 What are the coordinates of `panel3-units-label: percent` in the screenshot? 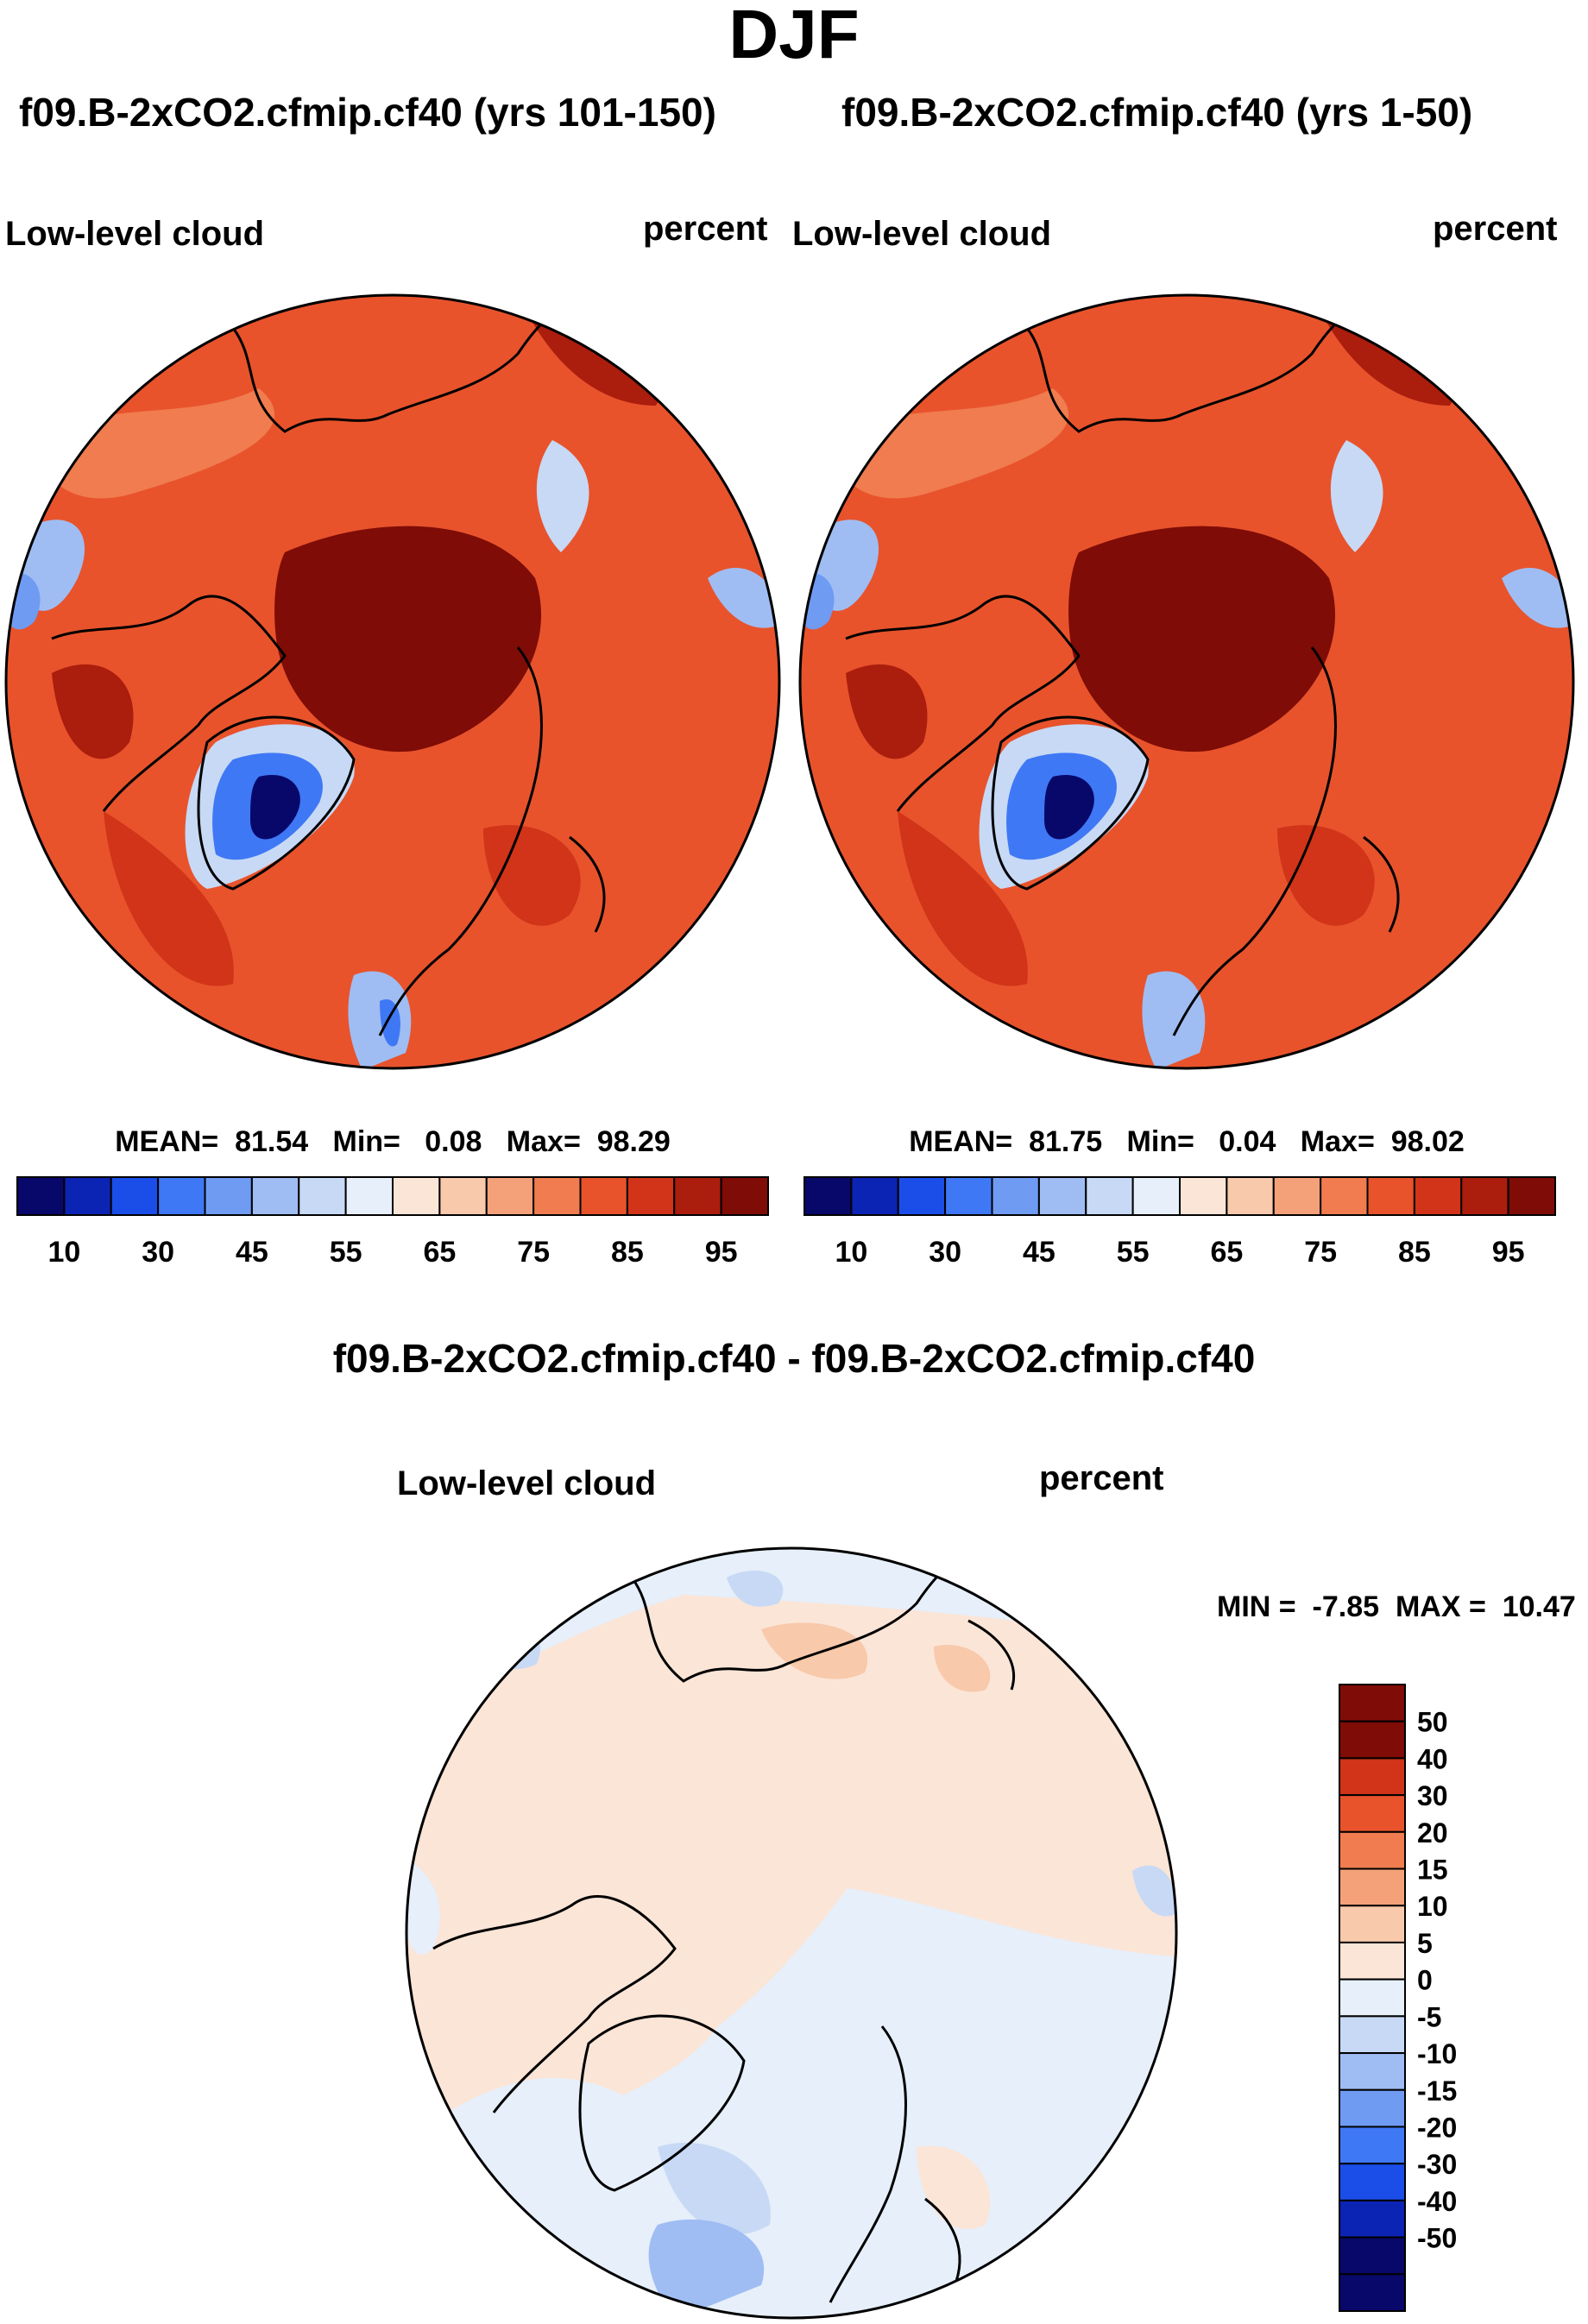 It's located at (1101, 1478).